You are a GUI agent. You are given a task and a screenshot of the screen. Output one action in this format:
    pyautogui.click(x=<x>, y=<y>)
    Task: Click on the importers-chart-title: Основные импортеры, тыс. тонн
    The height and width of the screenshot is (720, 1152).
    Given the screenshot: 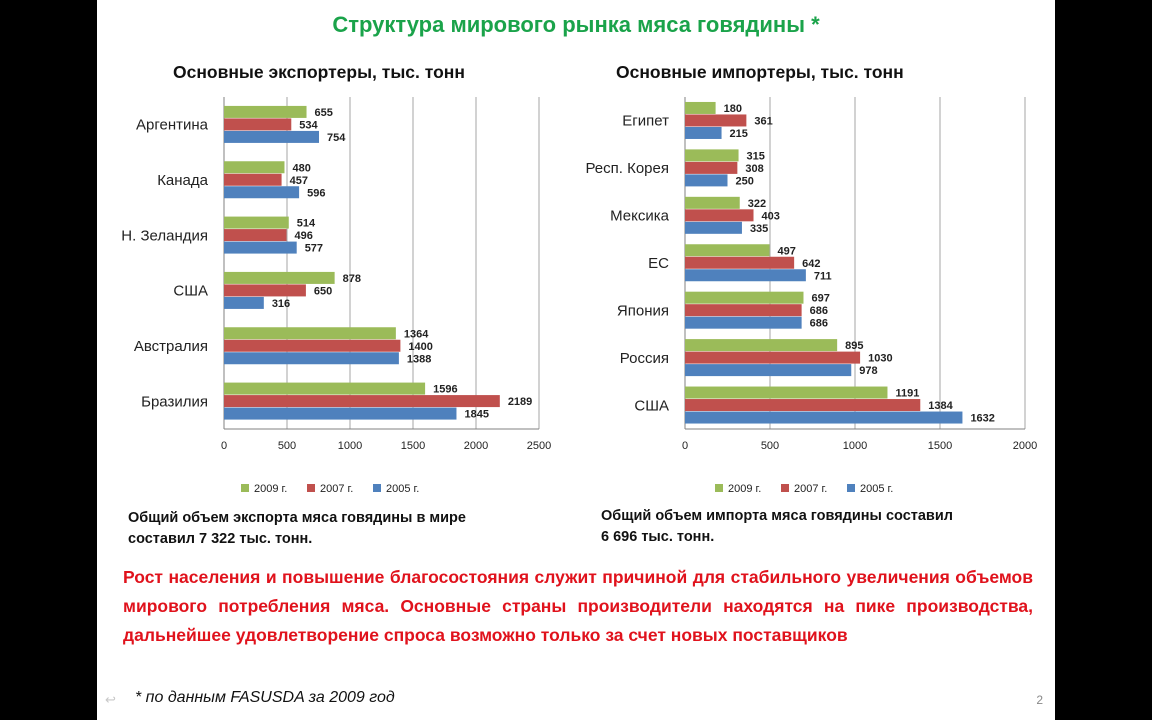 What is the action you would take?
    pyautogui.click(x=760, y=72)
    